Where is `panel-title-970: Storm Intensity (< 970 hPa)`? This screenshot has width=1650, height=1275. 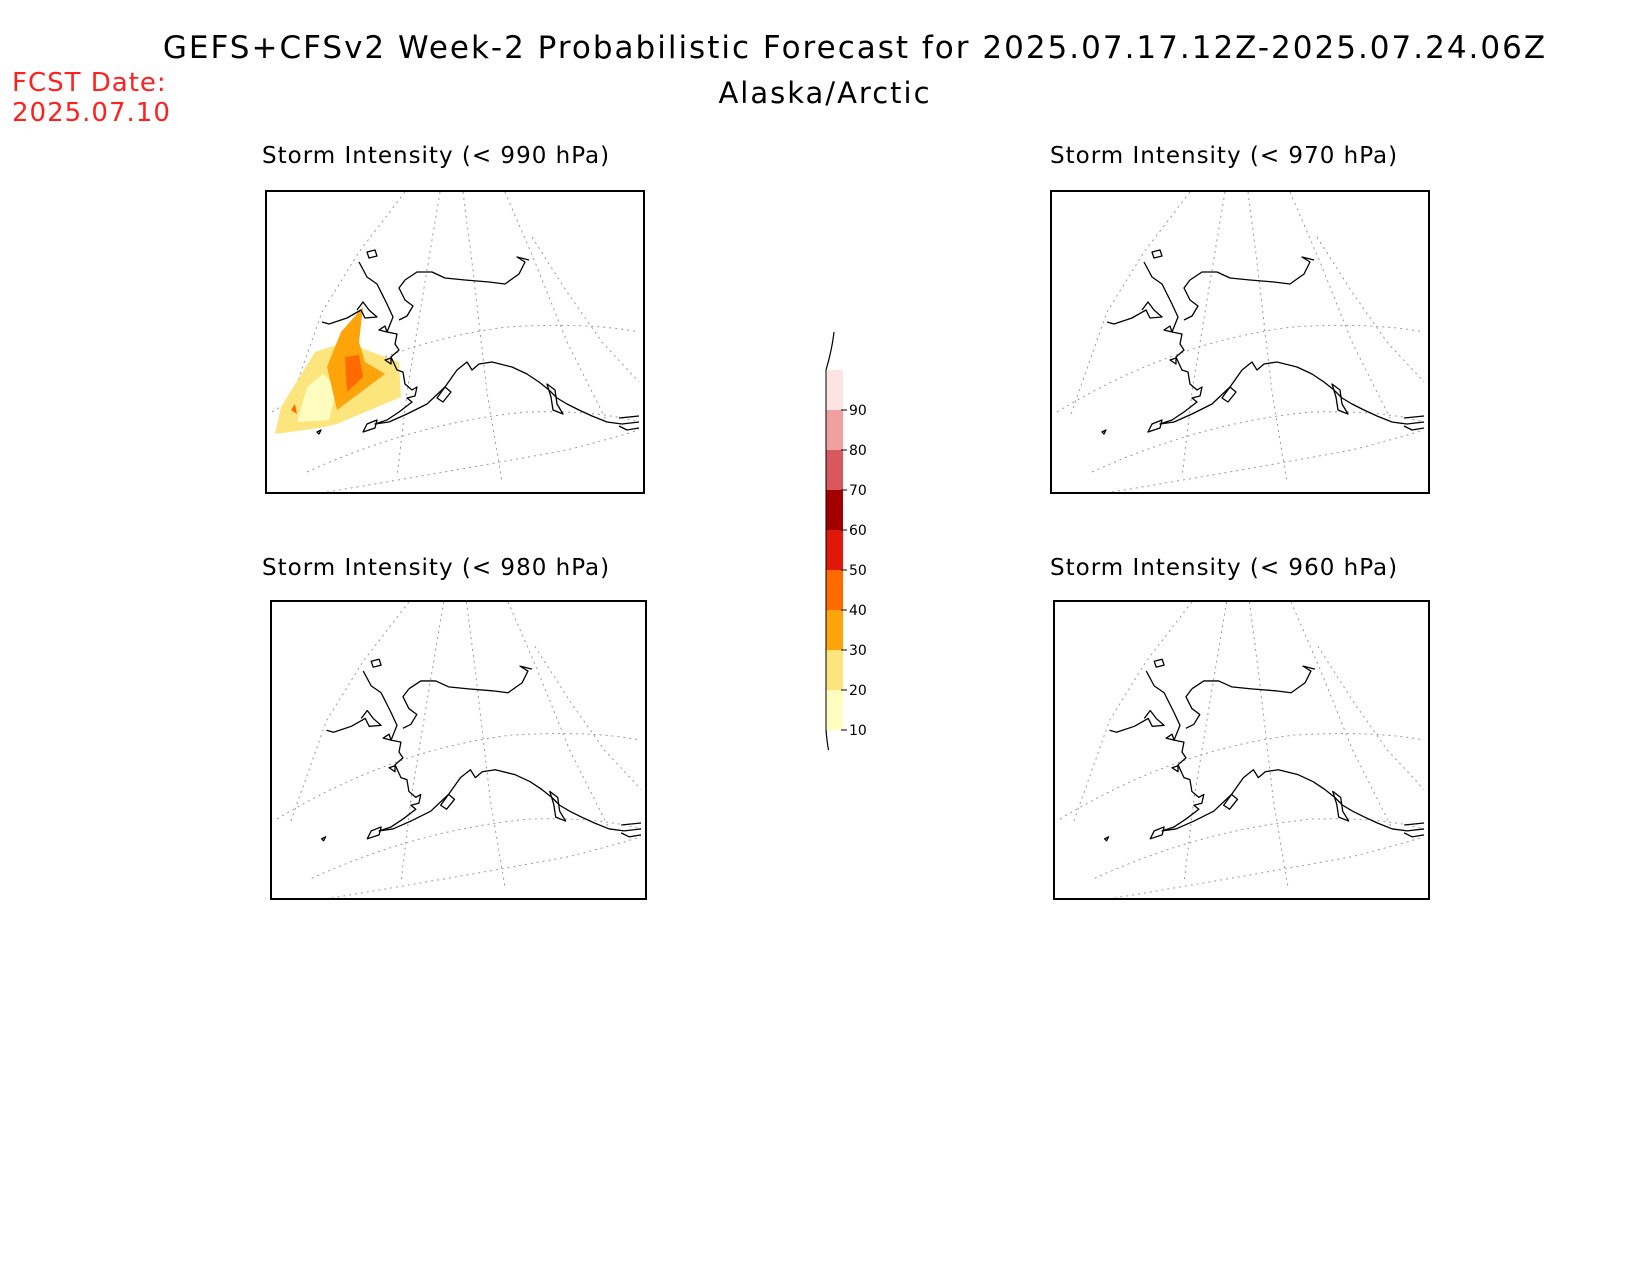 panel-title-970: Storm Intensity (< 970 hPa) is located at coordinates (1224, 156).